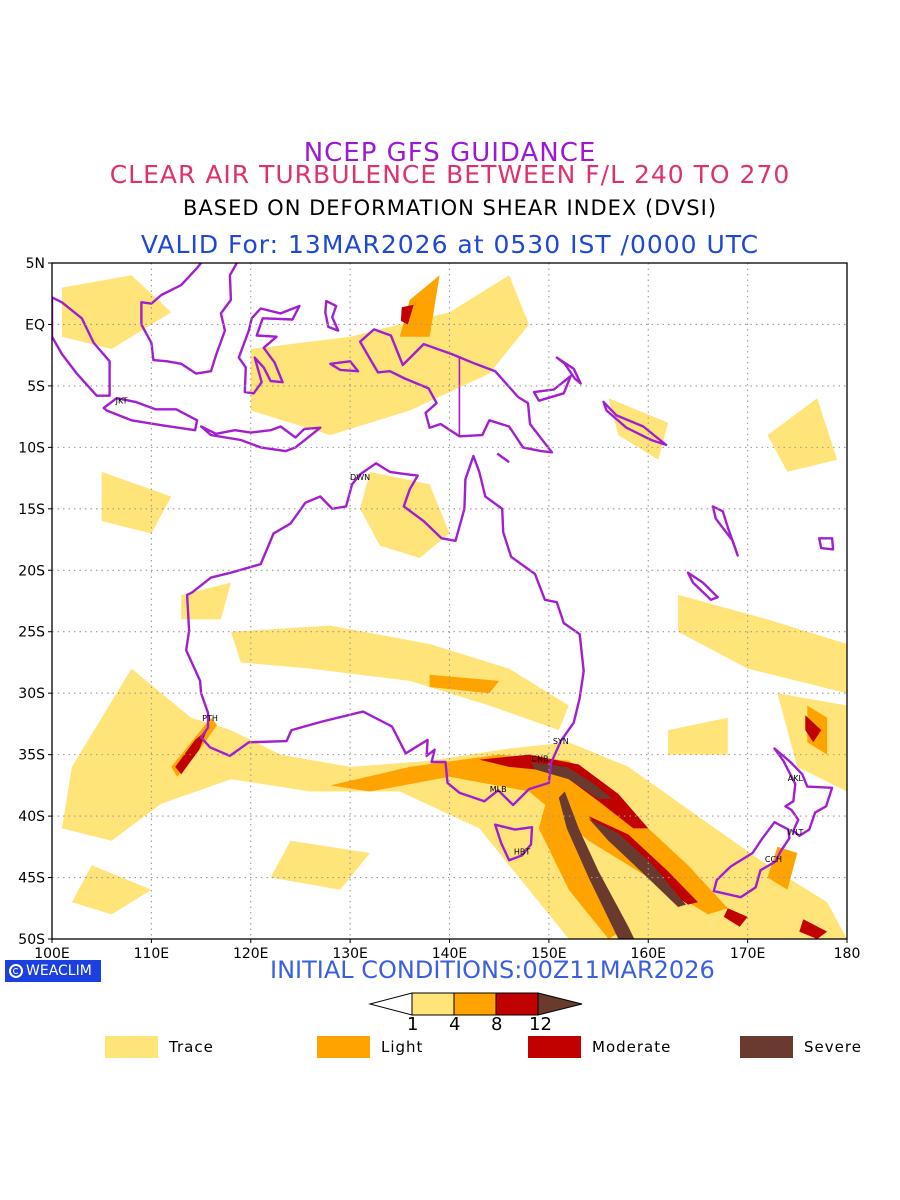  Describe the element at coordinates (773, 859) in the screenshot. I see `station-cch: CCH` at that location.